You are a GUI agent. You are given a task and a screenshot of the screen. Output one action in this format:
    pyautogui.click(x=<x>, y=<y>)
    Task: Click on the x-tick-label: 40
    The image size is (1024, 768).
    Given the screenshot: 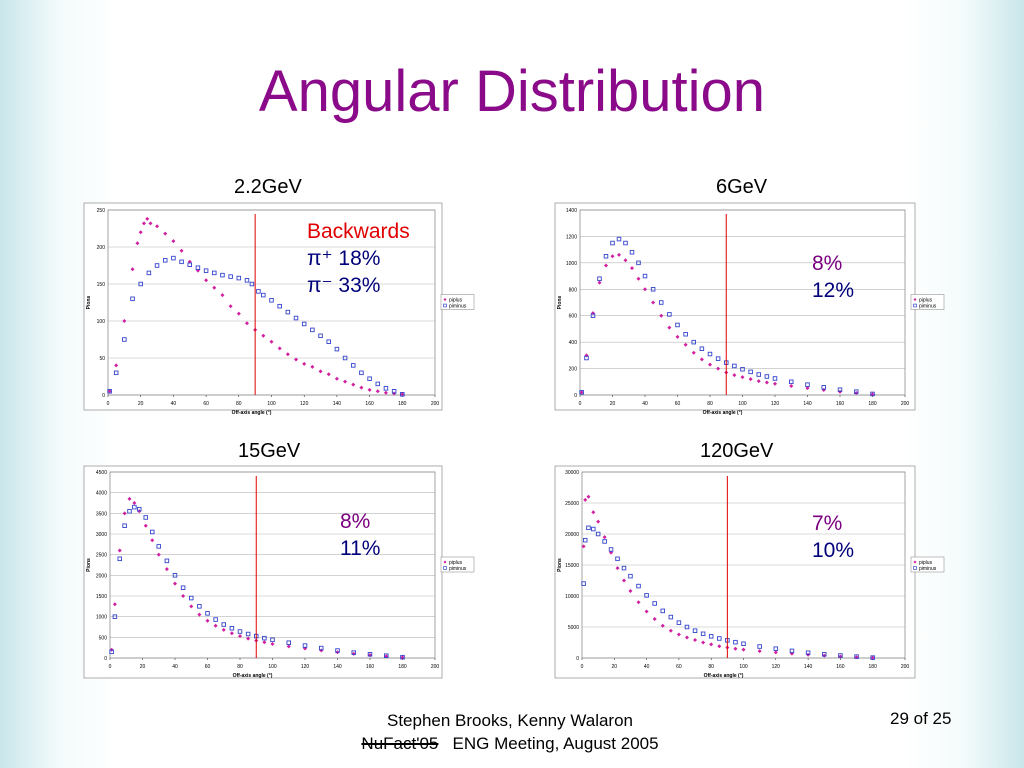 What is the action you would take?
    pyautogui.click(x=175, y=667)
    